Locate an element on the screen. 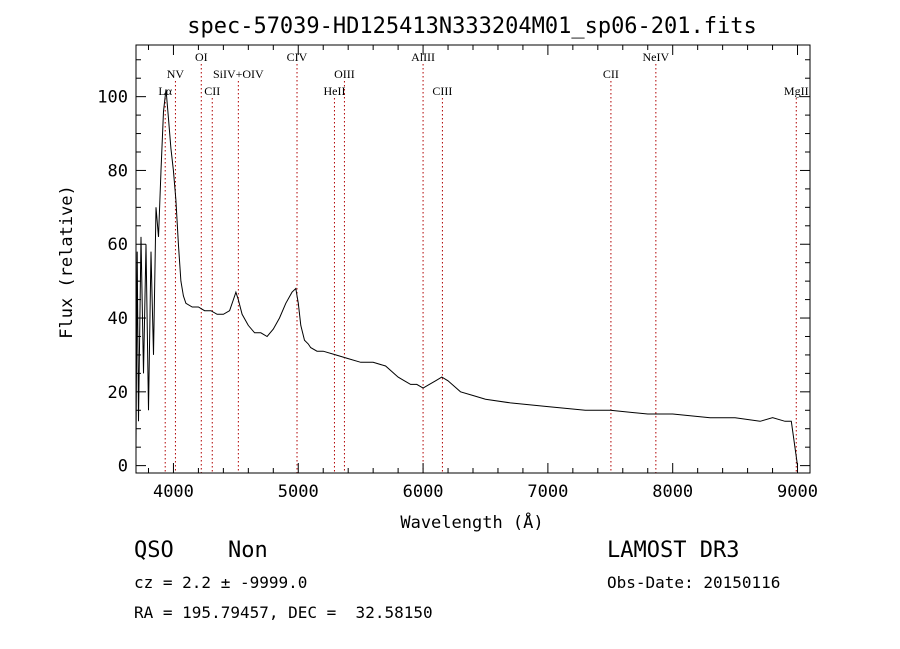 This screenshot has width=900, height=649. emission-line-label: CIII is located at coordinates (442, 91).